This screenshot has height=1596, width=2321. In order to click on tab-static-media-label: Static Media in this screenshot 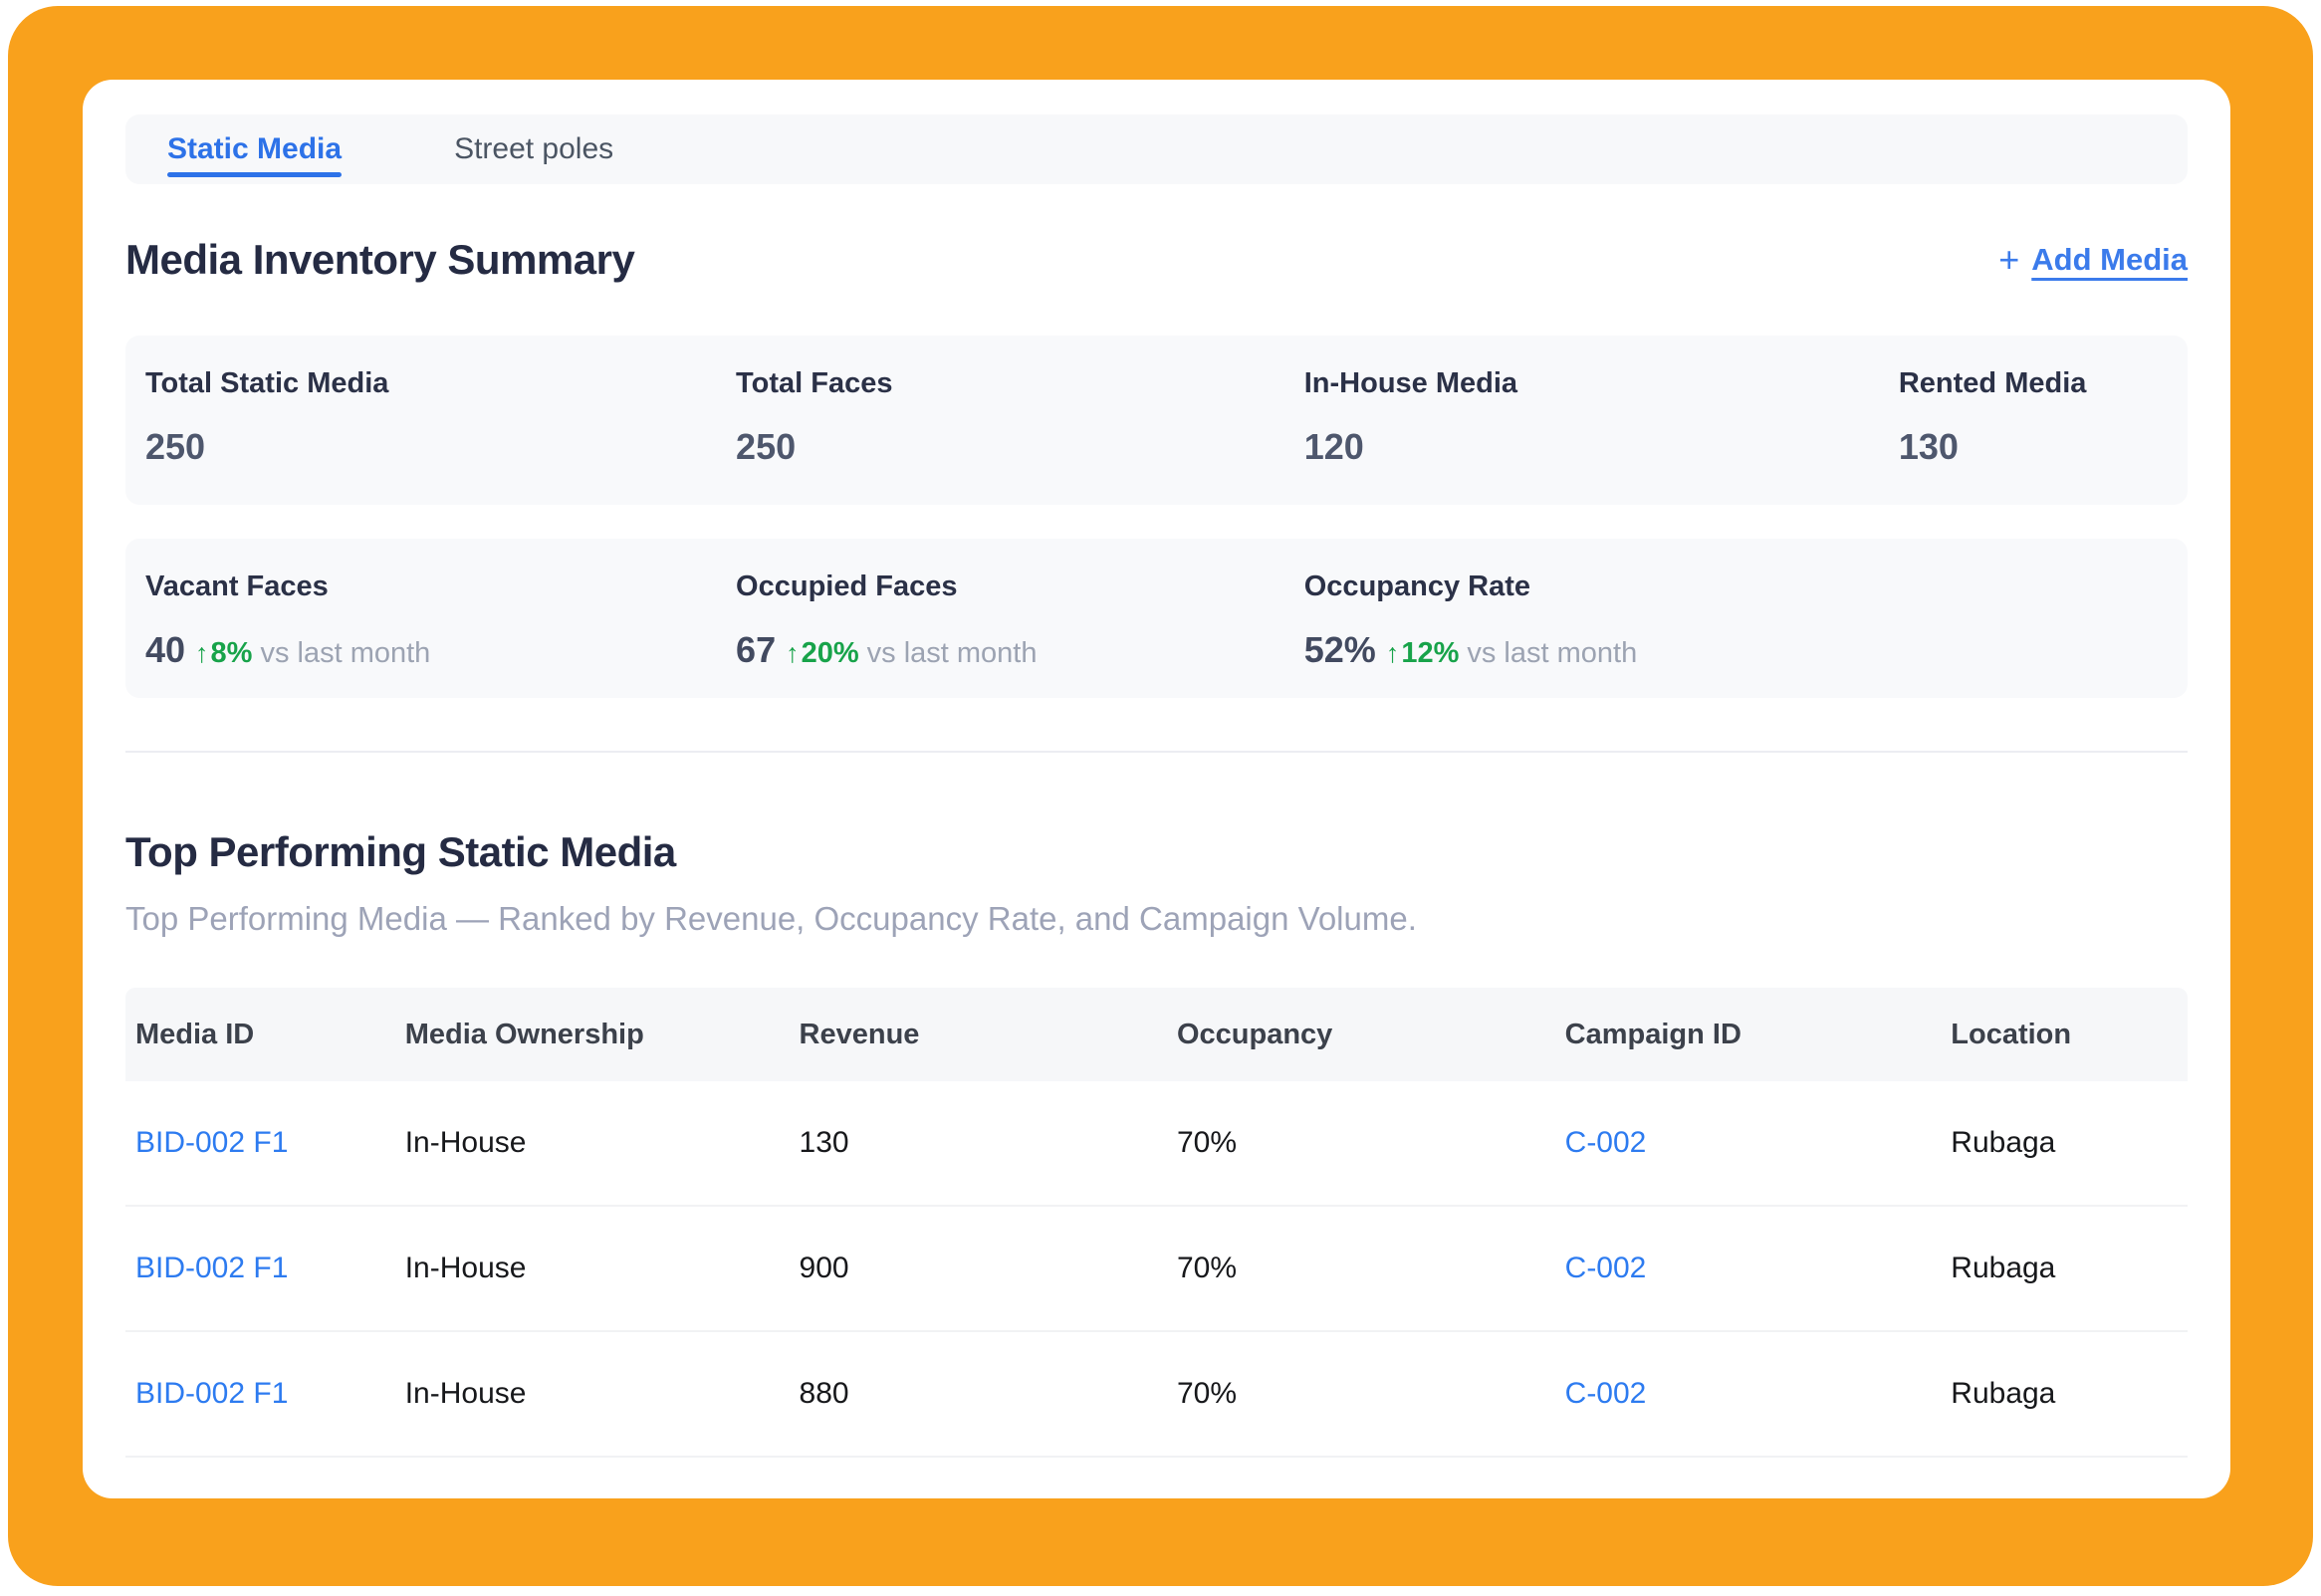, I will do `click(255, 148)`.